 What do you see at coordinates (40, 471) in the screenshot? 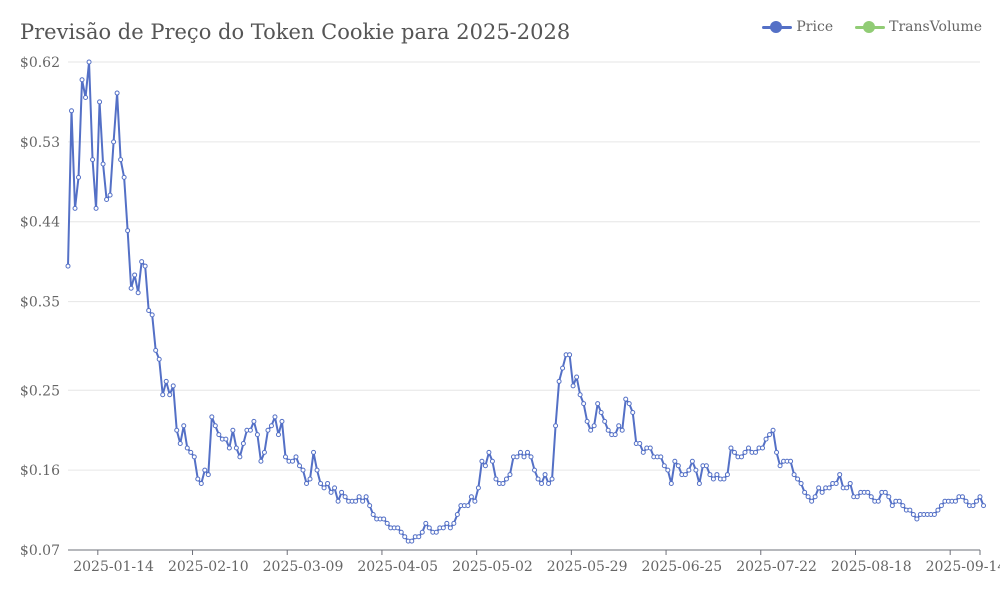
I see `y-tick-label: $0.16` at bounding box center [40, 471].